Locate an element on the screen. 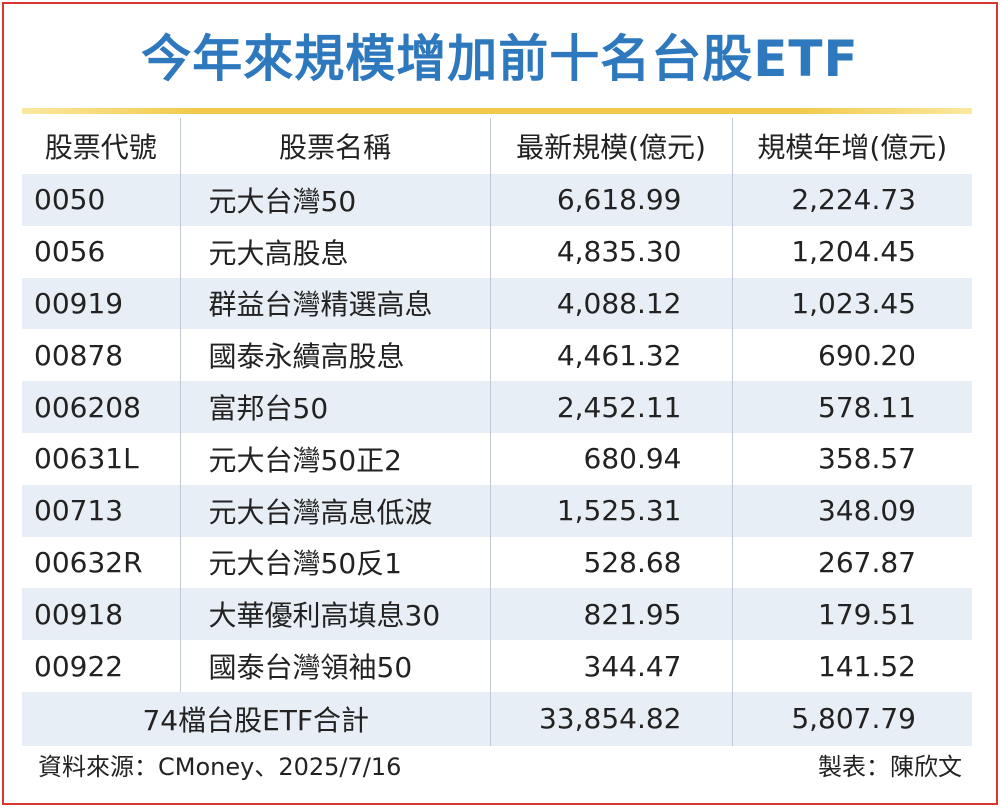 The width and height of the screenshot is (1000, 807). cell-growth: 267.87 is located at coordinates (851, 562).